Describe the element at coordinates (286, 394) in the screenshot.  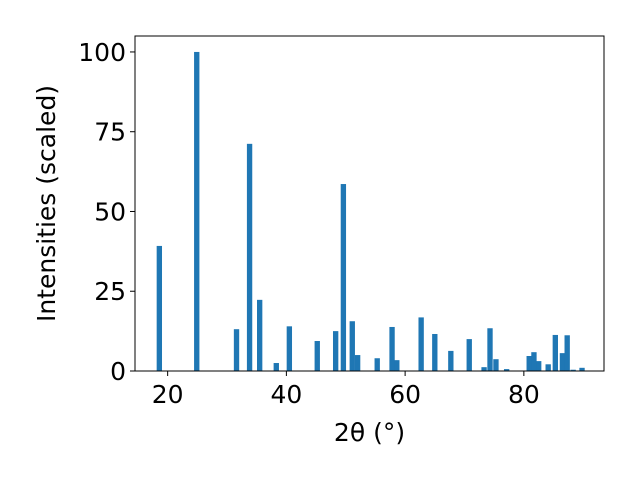
I see `x-tick-label: 40` at that location.